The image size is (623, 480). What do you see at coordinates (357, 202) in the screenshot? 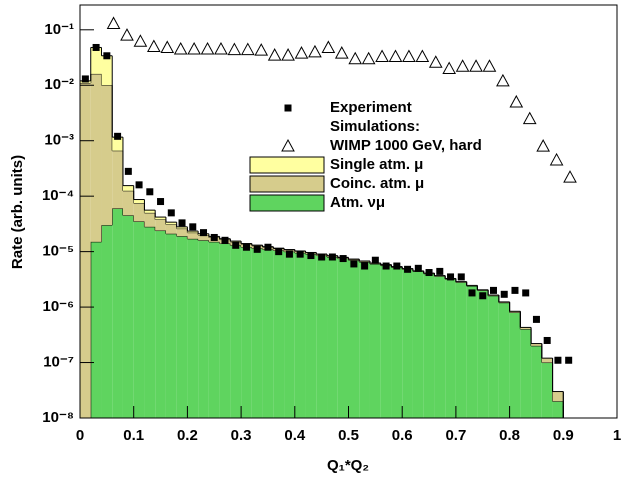
I see `legend-label: Atm. νμ` at bounding box center [357, 202].